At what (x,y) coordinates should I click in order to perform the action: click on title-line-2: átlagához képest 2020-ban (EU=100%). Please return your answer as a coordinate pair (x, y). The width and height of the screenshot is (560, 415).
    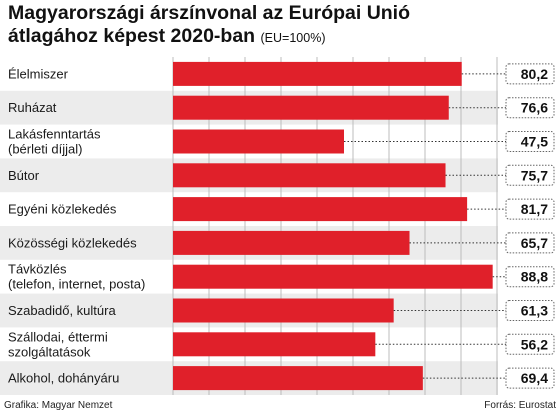
    Looking at the image, I should click on (280, 37).